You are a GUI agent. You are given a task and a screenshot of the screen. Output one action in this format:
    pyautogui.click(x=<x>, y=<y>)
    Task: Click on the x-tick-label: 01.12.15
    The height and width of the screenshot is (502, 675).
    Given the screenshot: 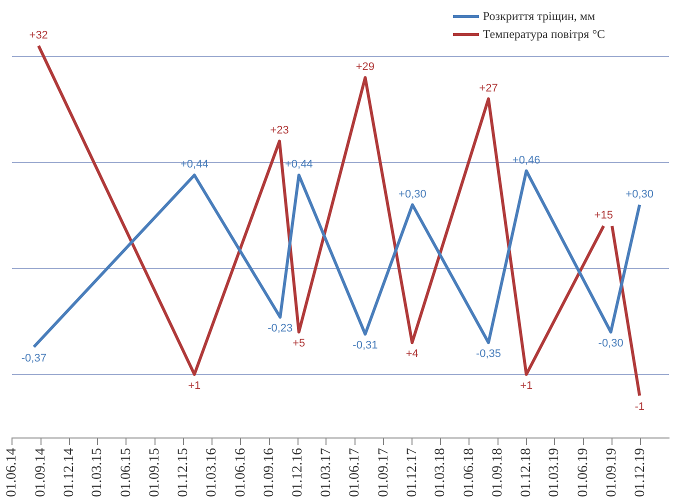 What is the action you would take?
    pyautogui.click(x=184, y=472)
    